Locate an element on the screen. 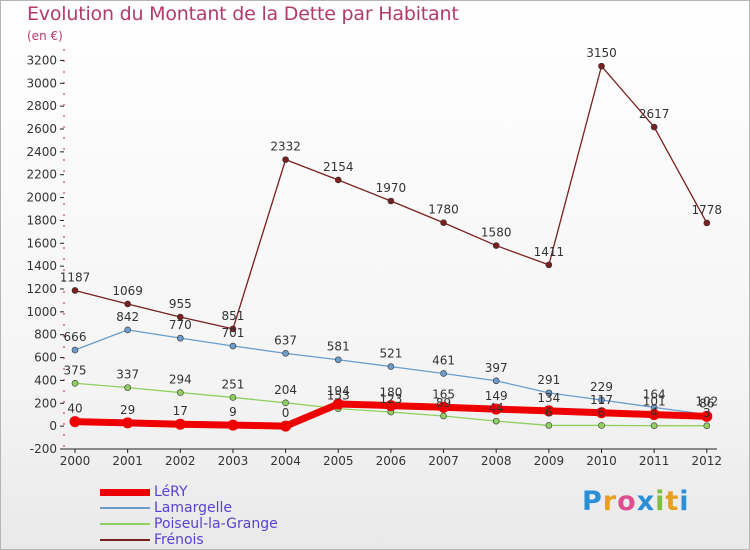 This screenshot has height=550, width=750. data-label-fr-nois: 1187 is located at coordinates (75, 277).